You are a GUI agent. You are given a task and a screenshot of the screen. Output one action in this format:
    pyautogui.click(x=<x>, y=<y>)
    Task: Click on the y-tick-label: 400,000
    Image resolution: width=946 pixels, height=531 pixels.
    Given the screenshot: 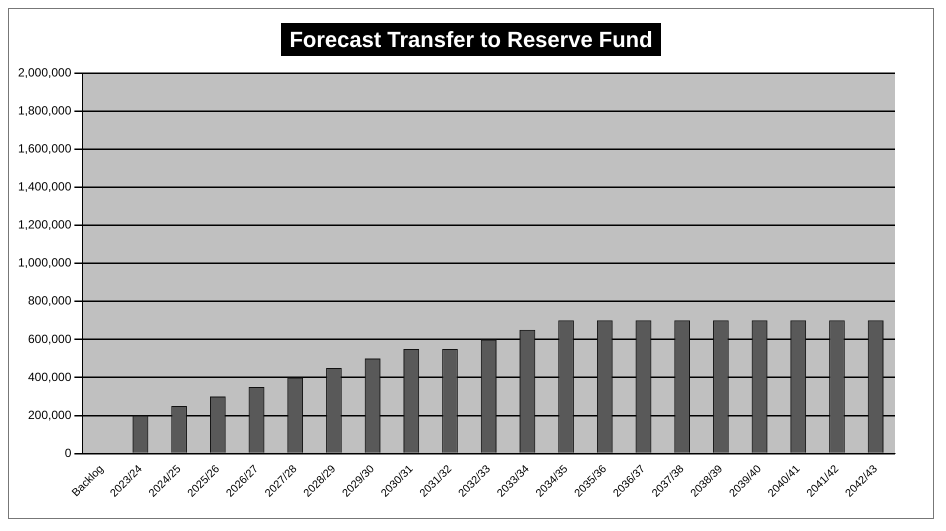 What is the action you would take?
    pyautogui.click(x=50, y=377)
    